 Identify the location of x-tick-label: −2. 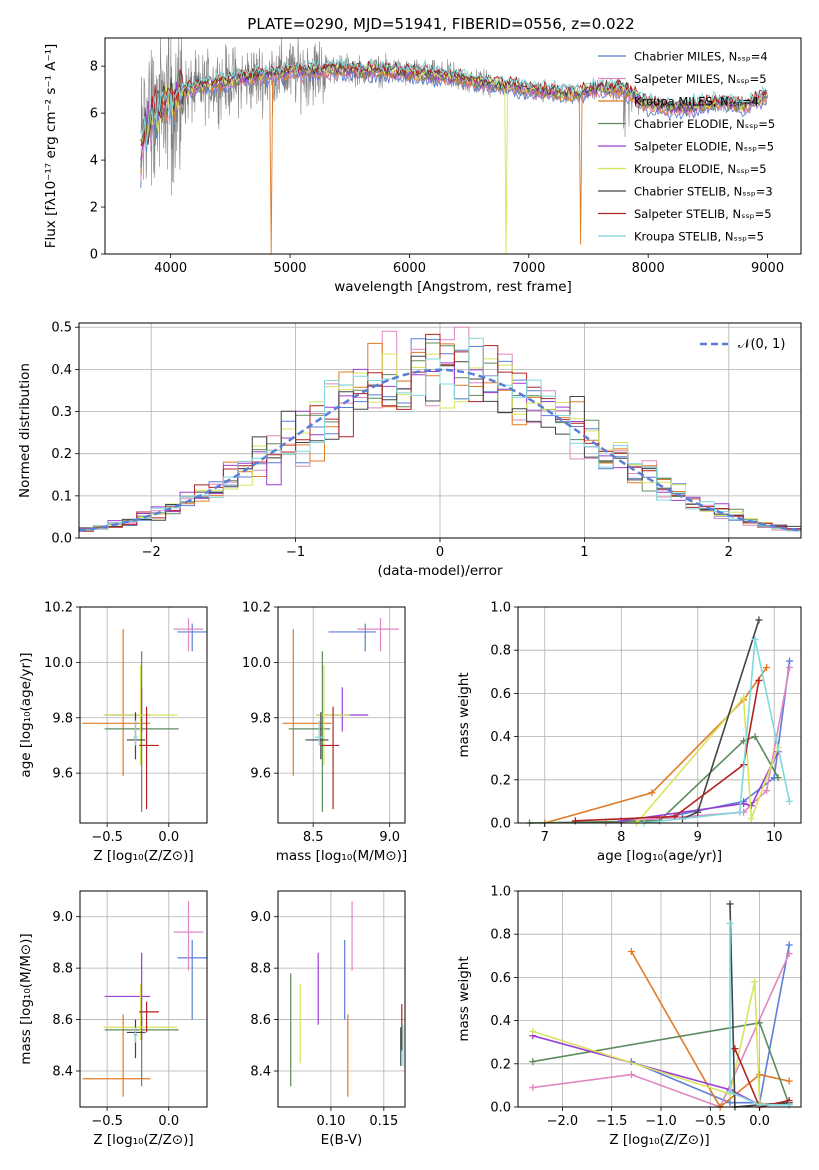
(151, 552).